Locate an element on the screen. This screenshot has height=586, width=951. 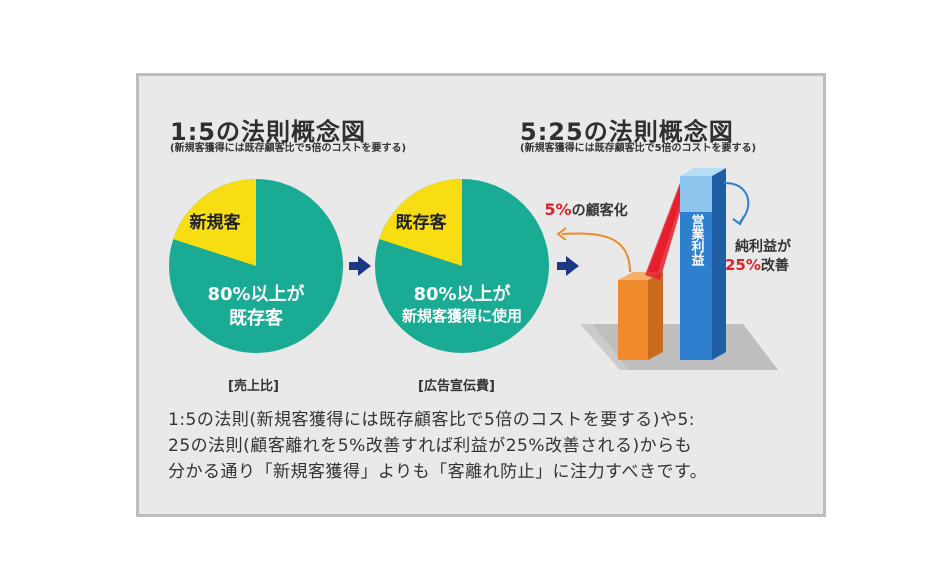
retention-label: 5%の顧客化 is located at coordinates (585, 209).